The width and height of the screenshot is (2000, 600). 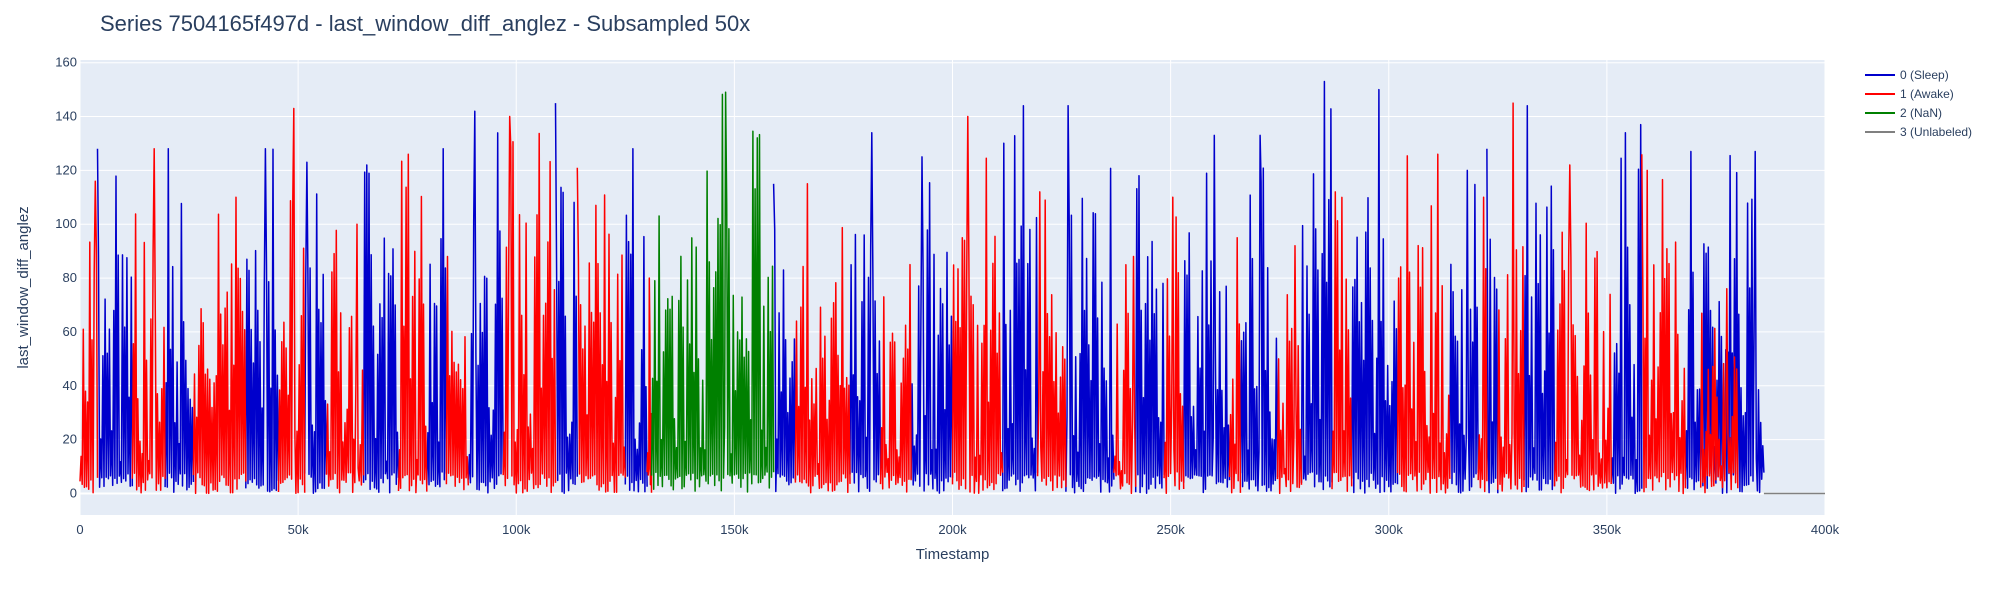 What do you see at coordinates (23, 287) in the screenshot?
I see `y-axis-title: last_window_diff_anglez` at bounding box center [23, 287].